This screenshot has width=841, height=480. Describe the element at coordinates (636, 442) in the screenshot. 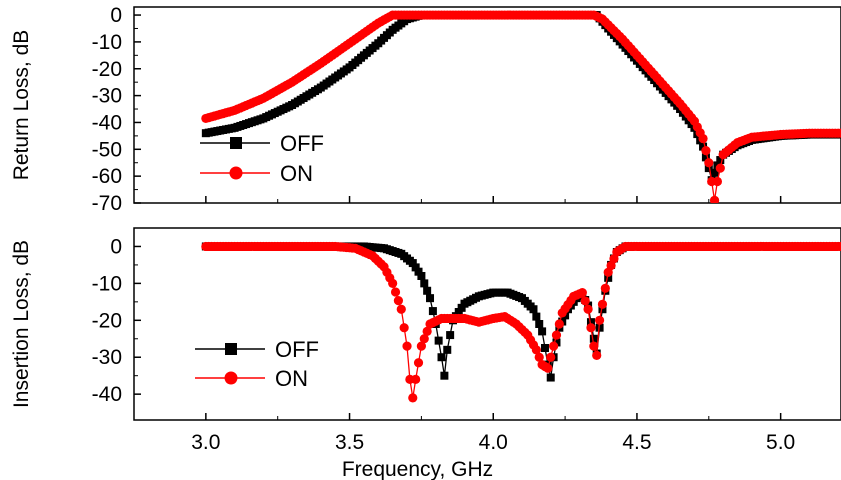

I see `x-tick-label: 4.5` at that location.